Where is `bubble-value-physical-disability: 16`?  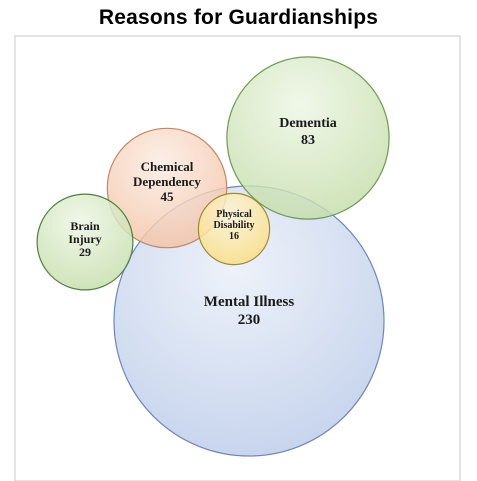 bubble-value-physical-disability: 16 is located at coordinates (234, 236).